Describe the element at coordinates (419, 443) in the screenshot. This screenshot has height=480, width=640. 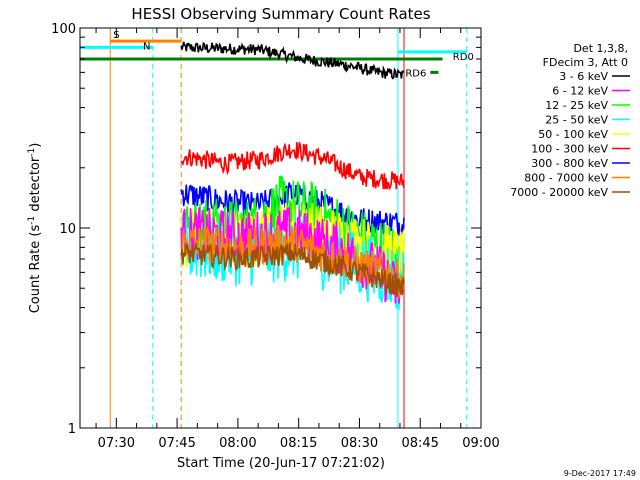
I see `x-tick-label: 08:45` at that location.